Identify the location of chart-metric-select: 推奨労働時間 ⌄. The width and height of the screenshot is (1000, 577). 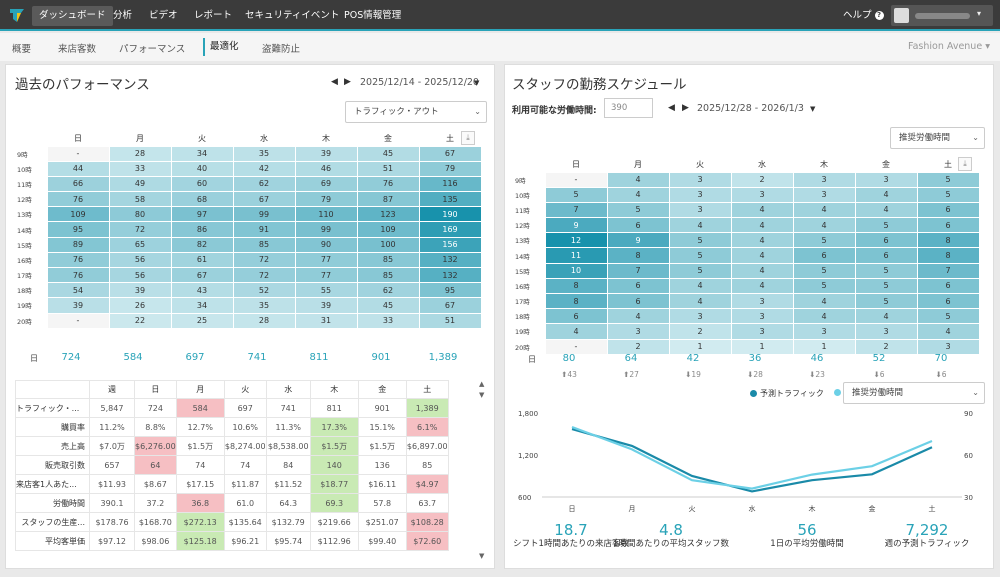
(914, 393).